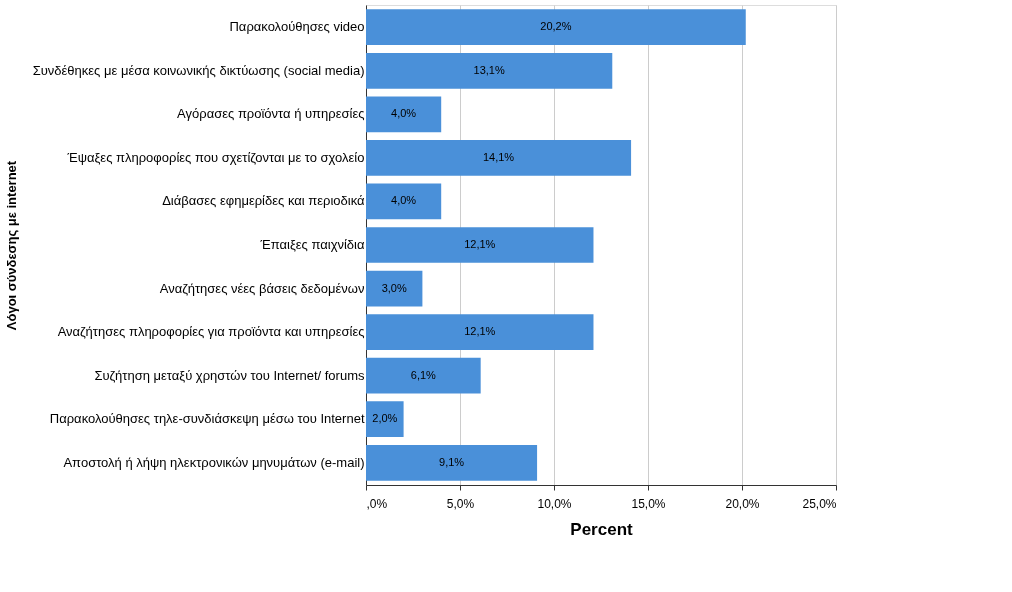  I want to click on x-axis-title: Percent, so click(602, 529).